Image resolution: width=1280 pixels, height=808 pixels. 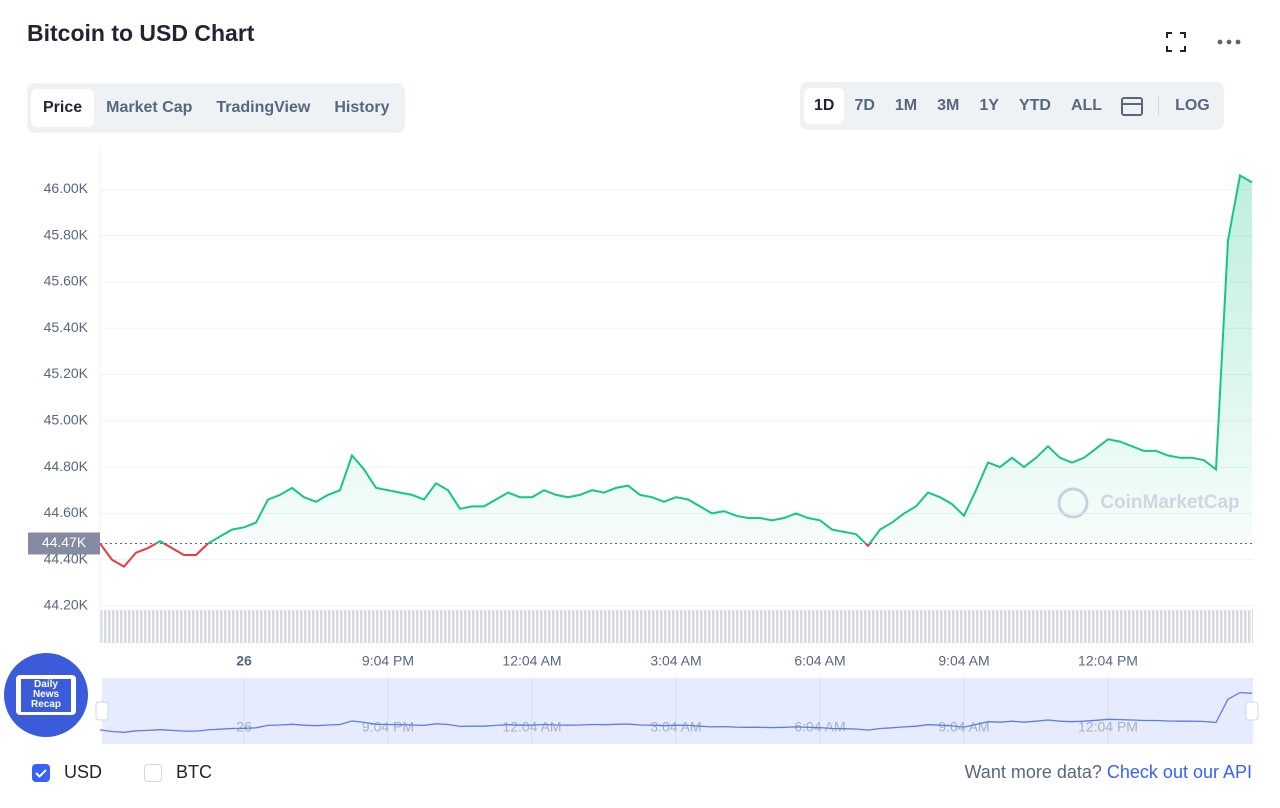 I want to click on tab: History, so click(x=362, y=107).